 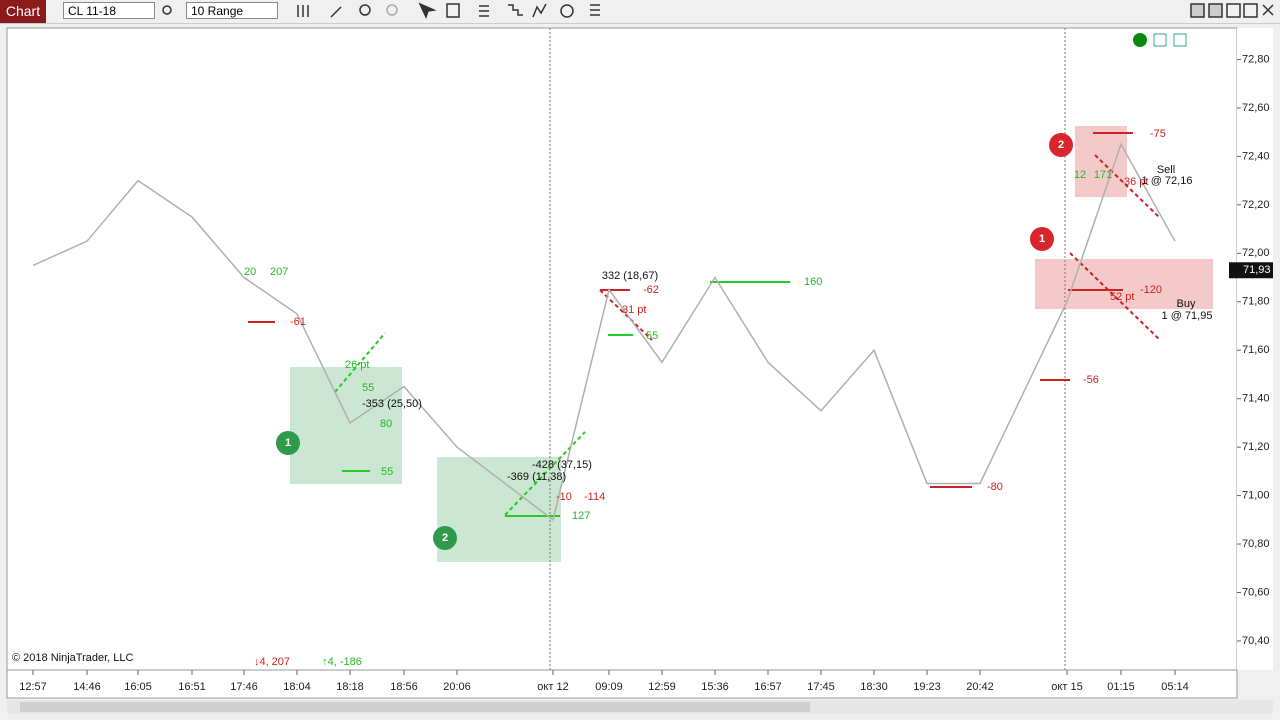 I want to click on x-tick-label: 14:46, so click(x=87, y=687).